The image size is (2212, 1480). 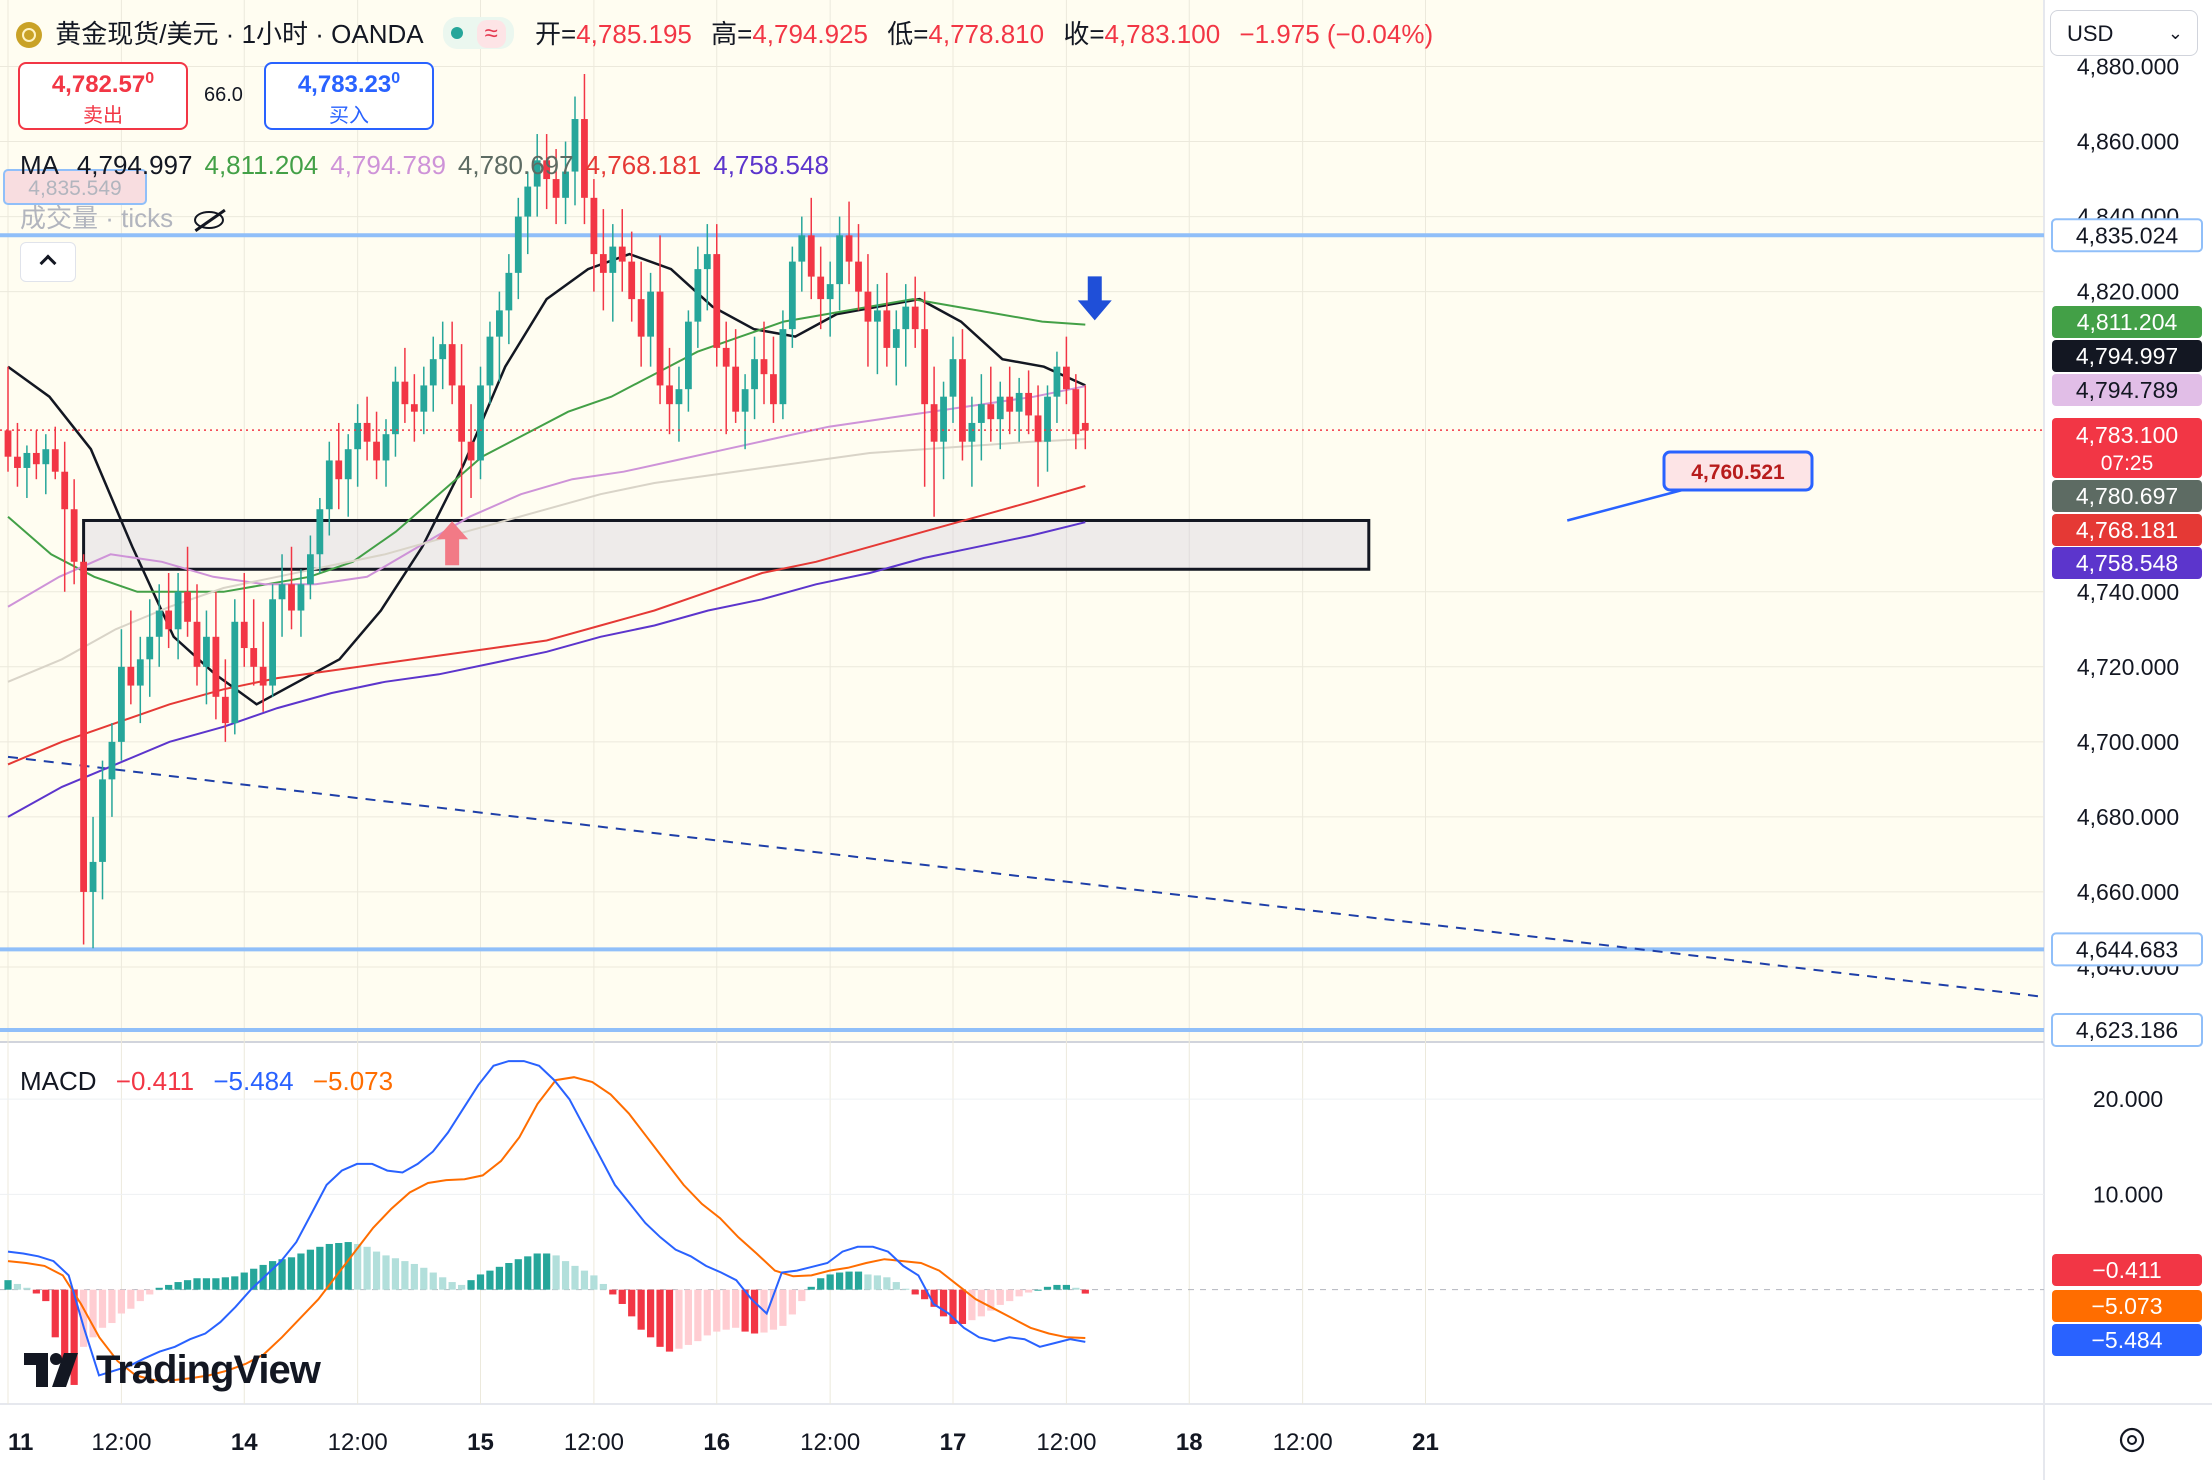 I want to click on macd-signal-line, so click(x=546, y=1229).